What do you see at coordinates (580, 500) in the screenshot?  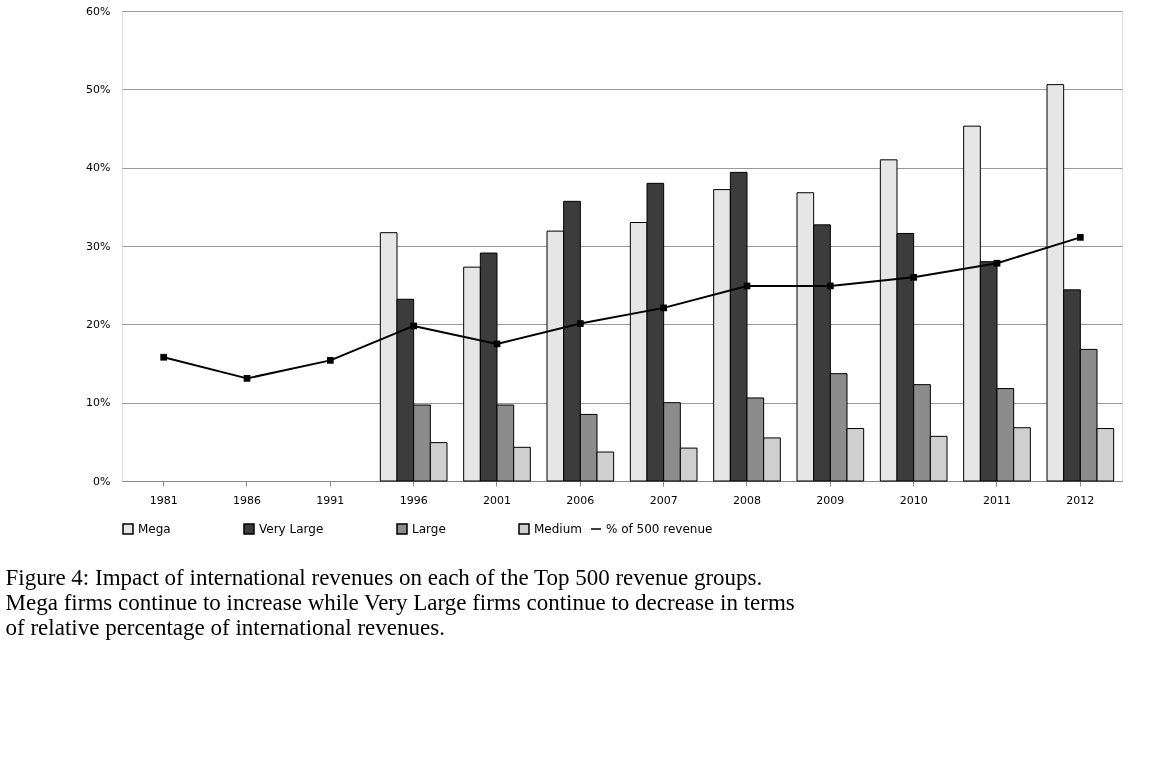 I see `x-tick-label: 2006` at bounding box center [580, 500].